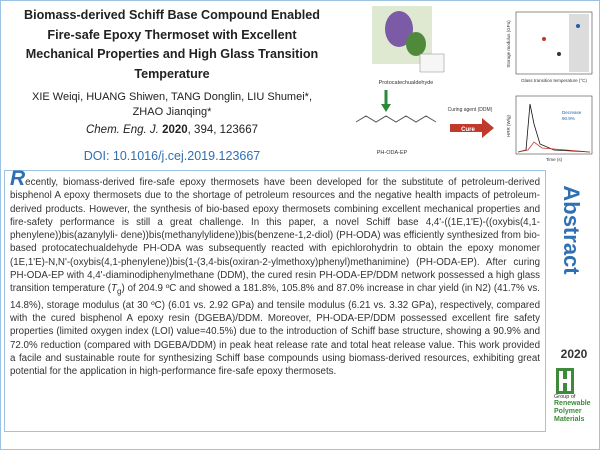 The height and width of the screenshot is (450, 600). What do you see at coordinates (572, 403) in the screenshot?
I see `logo-text: Renewable` at bounding box center [572, 403].